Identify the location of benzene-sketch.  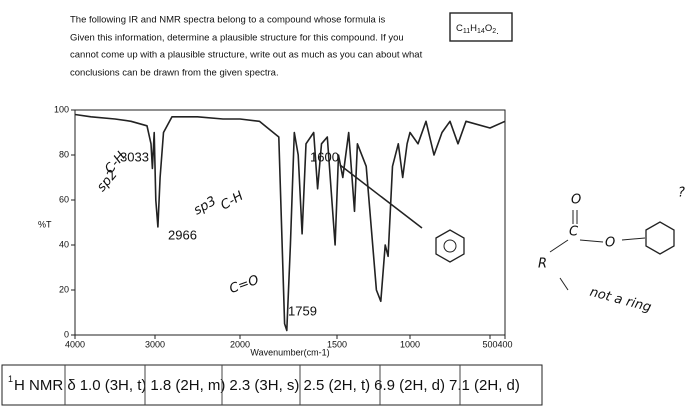
(450, 246).